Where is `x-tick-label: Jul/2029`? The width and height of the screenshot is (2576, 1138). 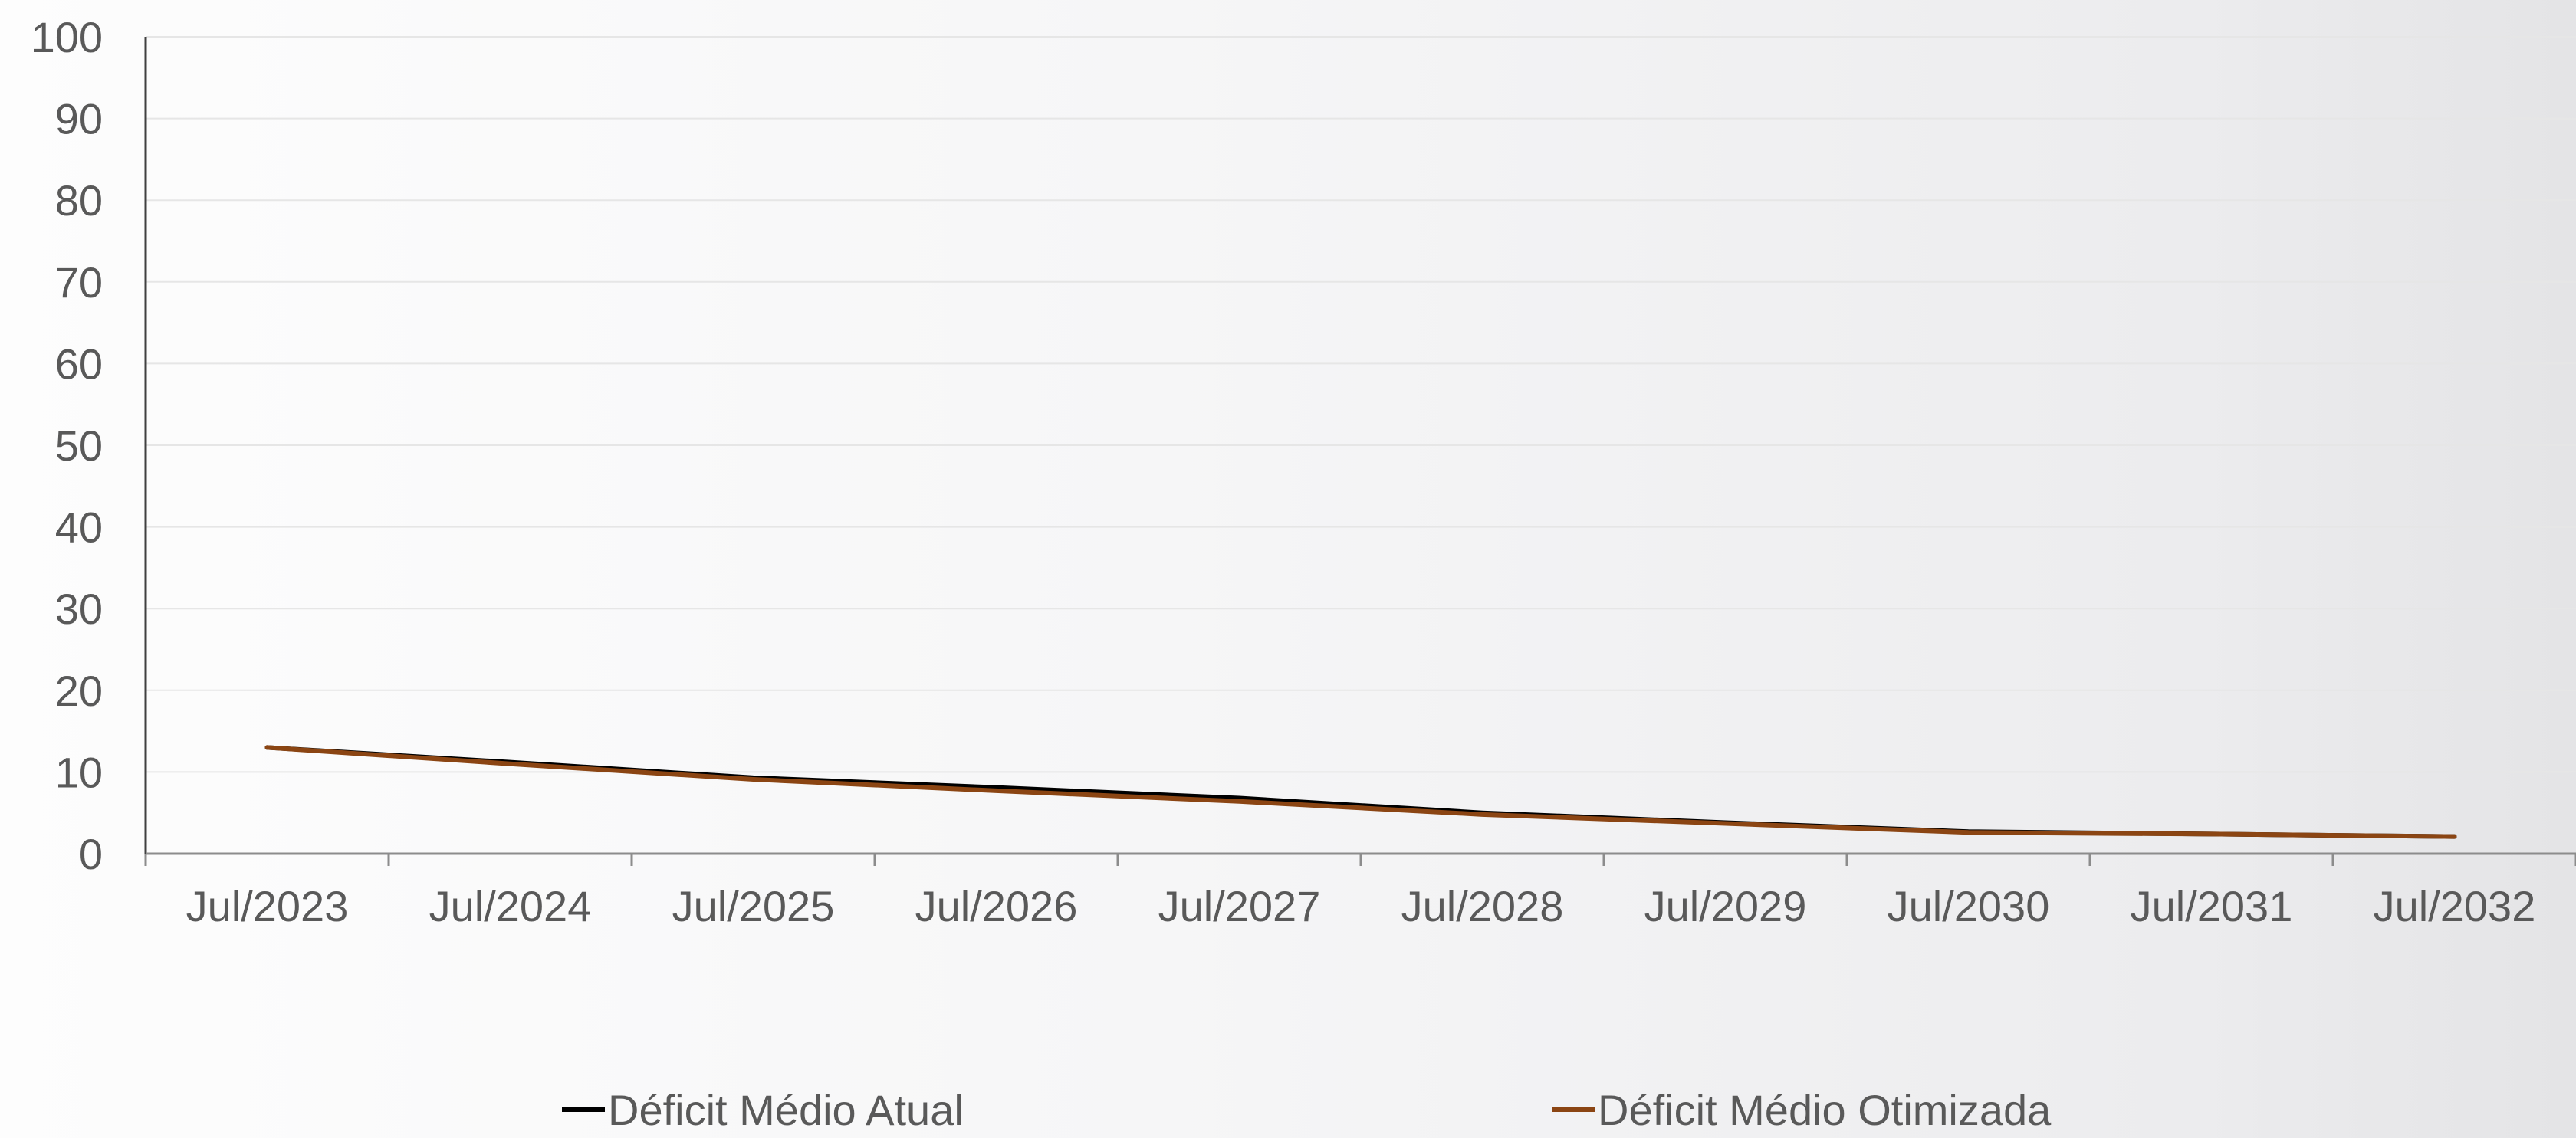
x-tick-label: Jul/2029 is located at coordinates (1726, 906).